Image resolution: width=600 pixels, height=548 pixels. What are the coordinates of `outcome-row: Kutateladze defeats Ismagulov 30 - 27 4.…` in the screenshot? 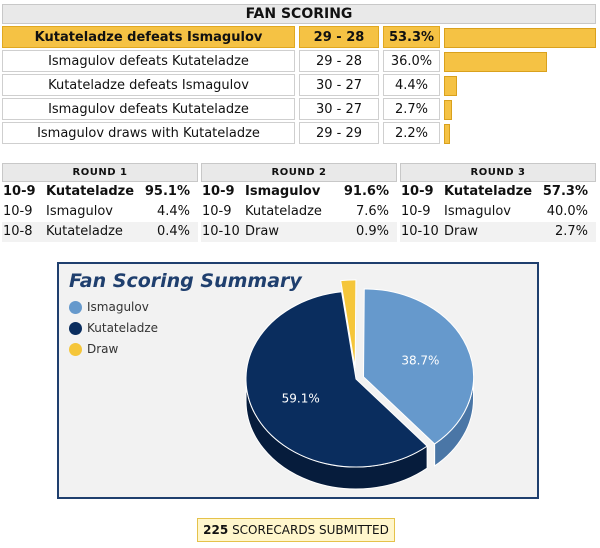 It's located at (222, 85).